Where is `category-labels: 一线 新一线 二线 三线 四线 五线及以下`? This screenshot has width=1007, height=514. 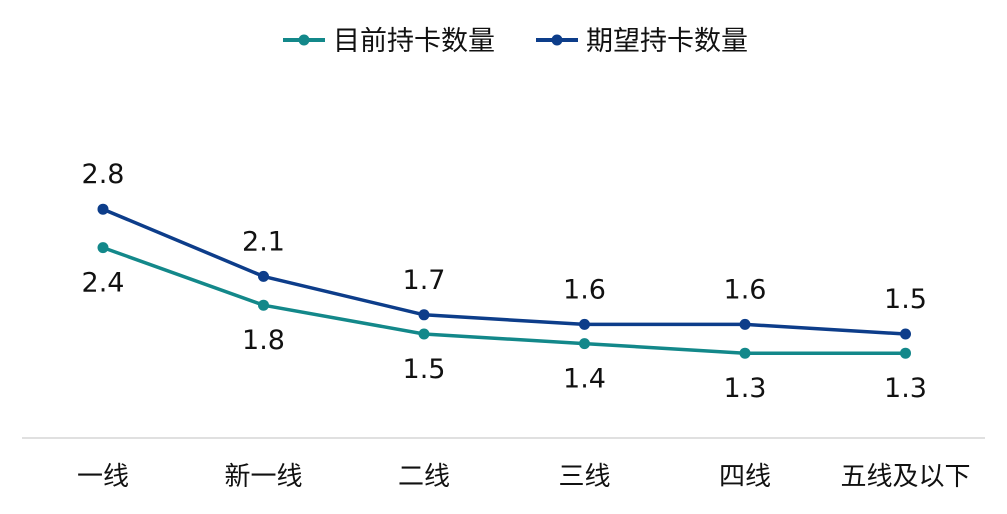 category-labels: 一线 新一线 二线 三线 四线 五线及以下 is located at coordinates (524, 477).